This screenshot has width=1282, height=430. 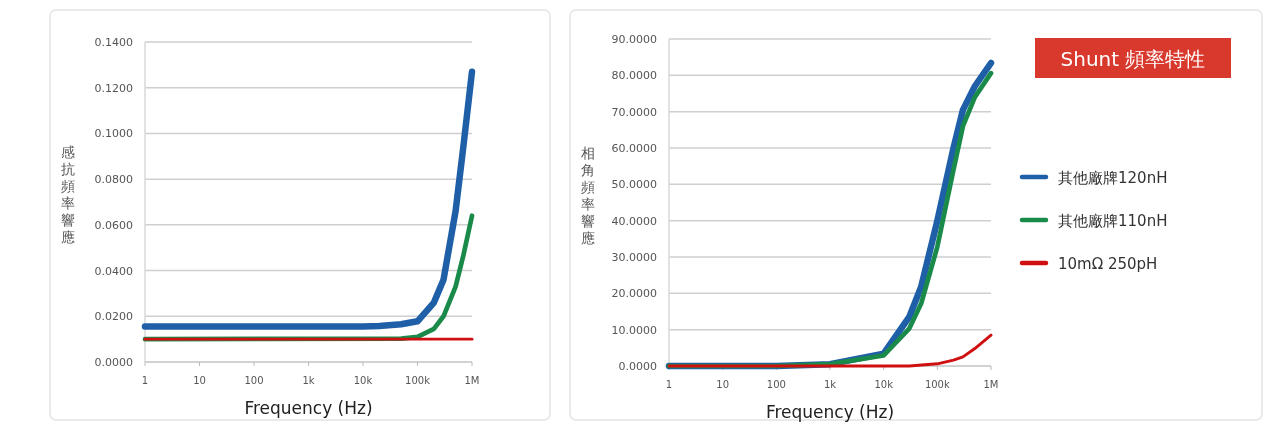 What do you see at coordinates (113, 225) in the screenshot?
I see `y-tick-label: 0.0600` at bounding box center [113, 225].